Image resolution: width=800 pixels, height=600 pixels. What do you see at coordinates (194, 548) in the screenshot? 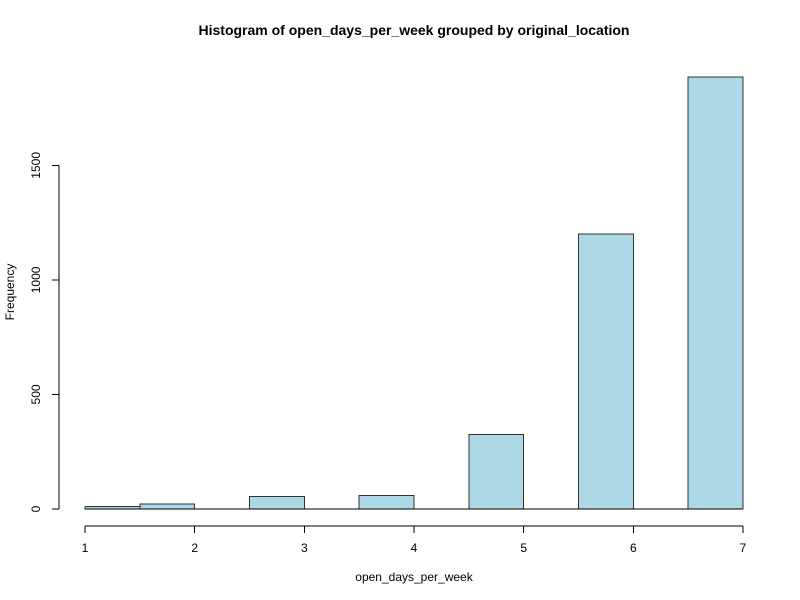
I see `x-tick-label: 2` at bounding box center [194, 548].